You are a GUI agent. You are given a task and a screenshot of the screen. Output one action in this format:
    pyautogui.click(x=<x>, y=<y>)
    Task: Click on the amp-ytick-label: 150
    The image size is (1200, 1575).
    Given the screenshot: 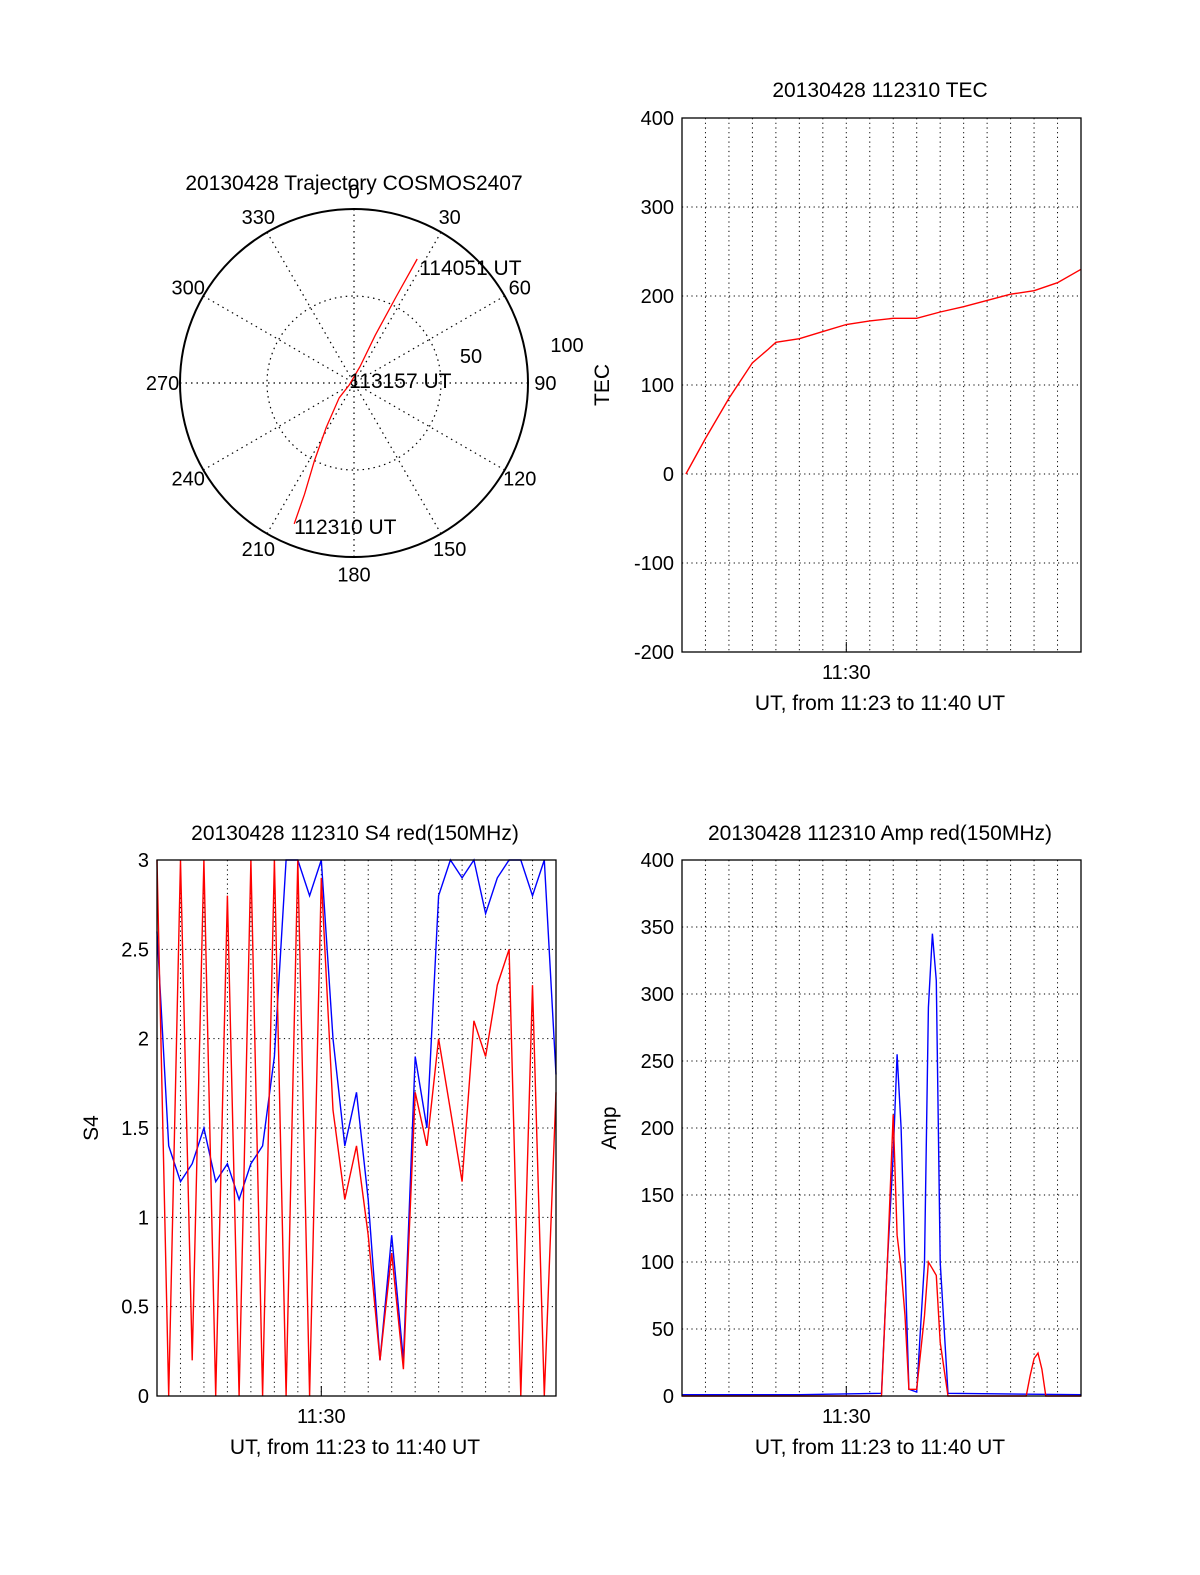 What is the action you would take?
    pyautogui.click(x=657, y=1196)
    